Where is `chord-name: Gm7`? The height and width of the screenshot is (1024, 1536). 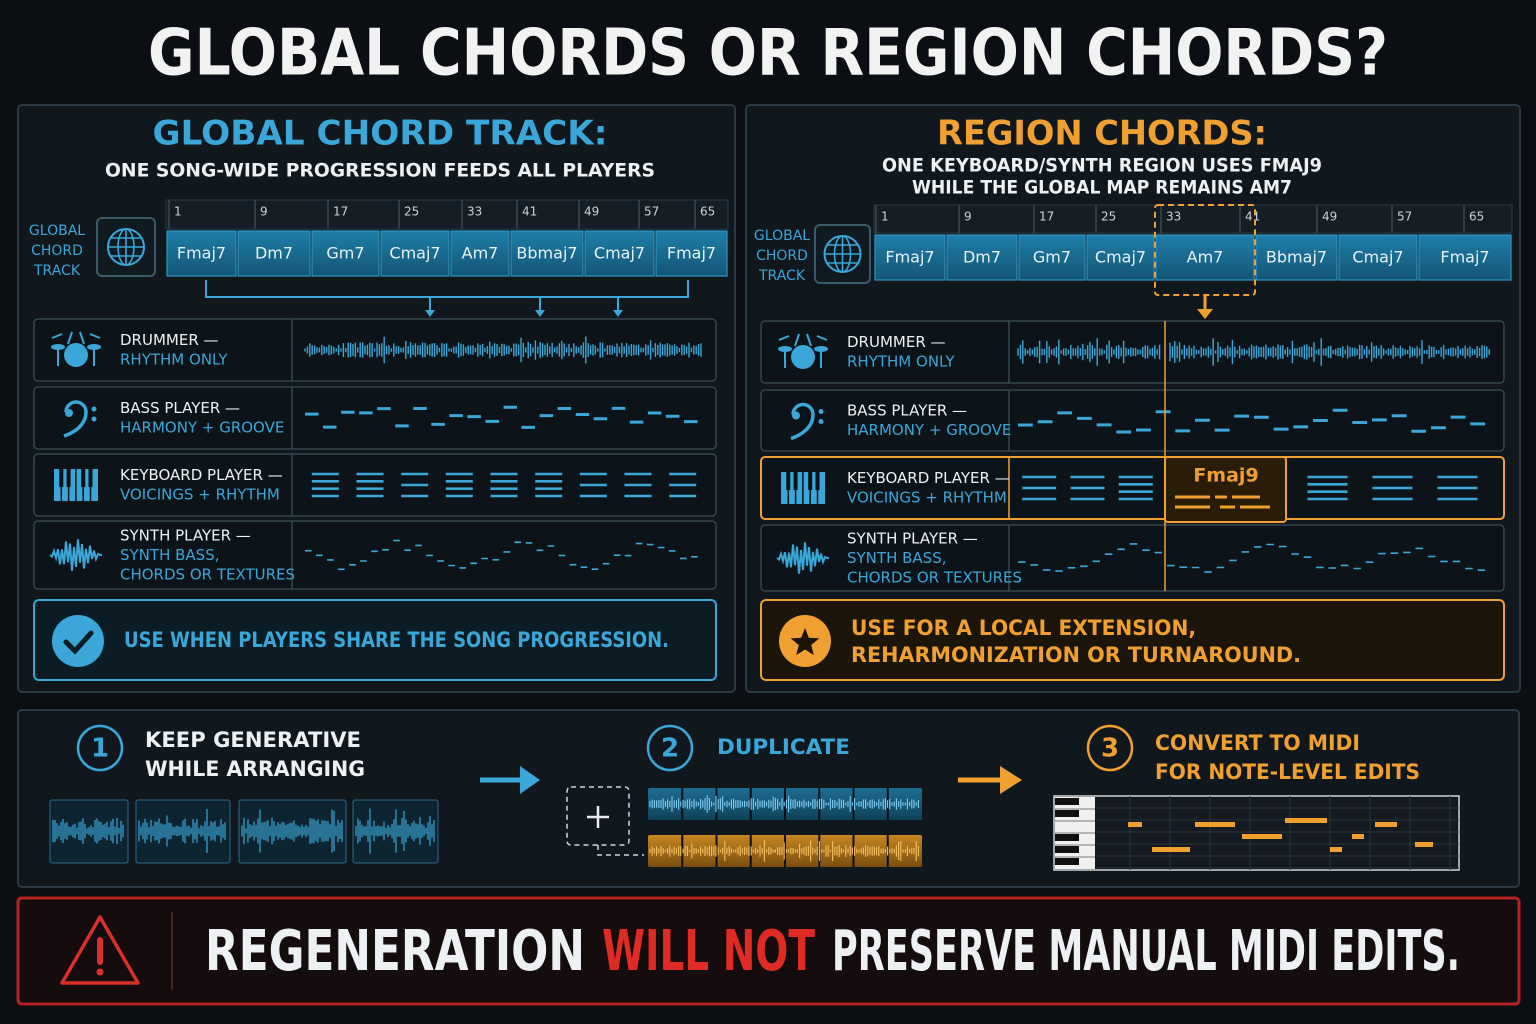 chord-name: Gm7 is located at coordinates (345, 253).